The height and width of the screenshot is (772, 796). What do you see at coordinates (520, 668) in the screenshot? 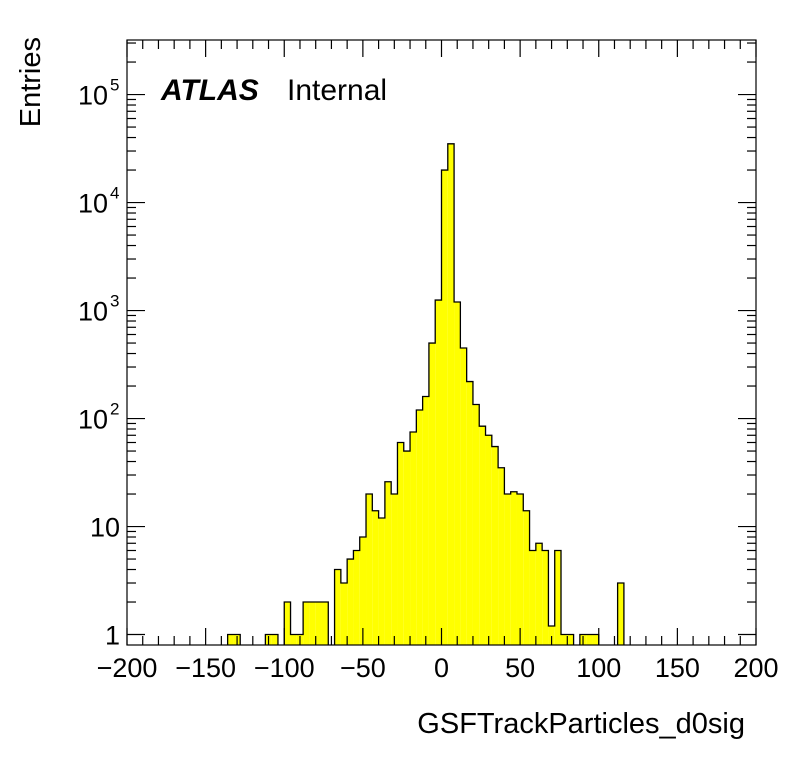
I see `x-tick-label: 50` at bounding box center [520, 668].